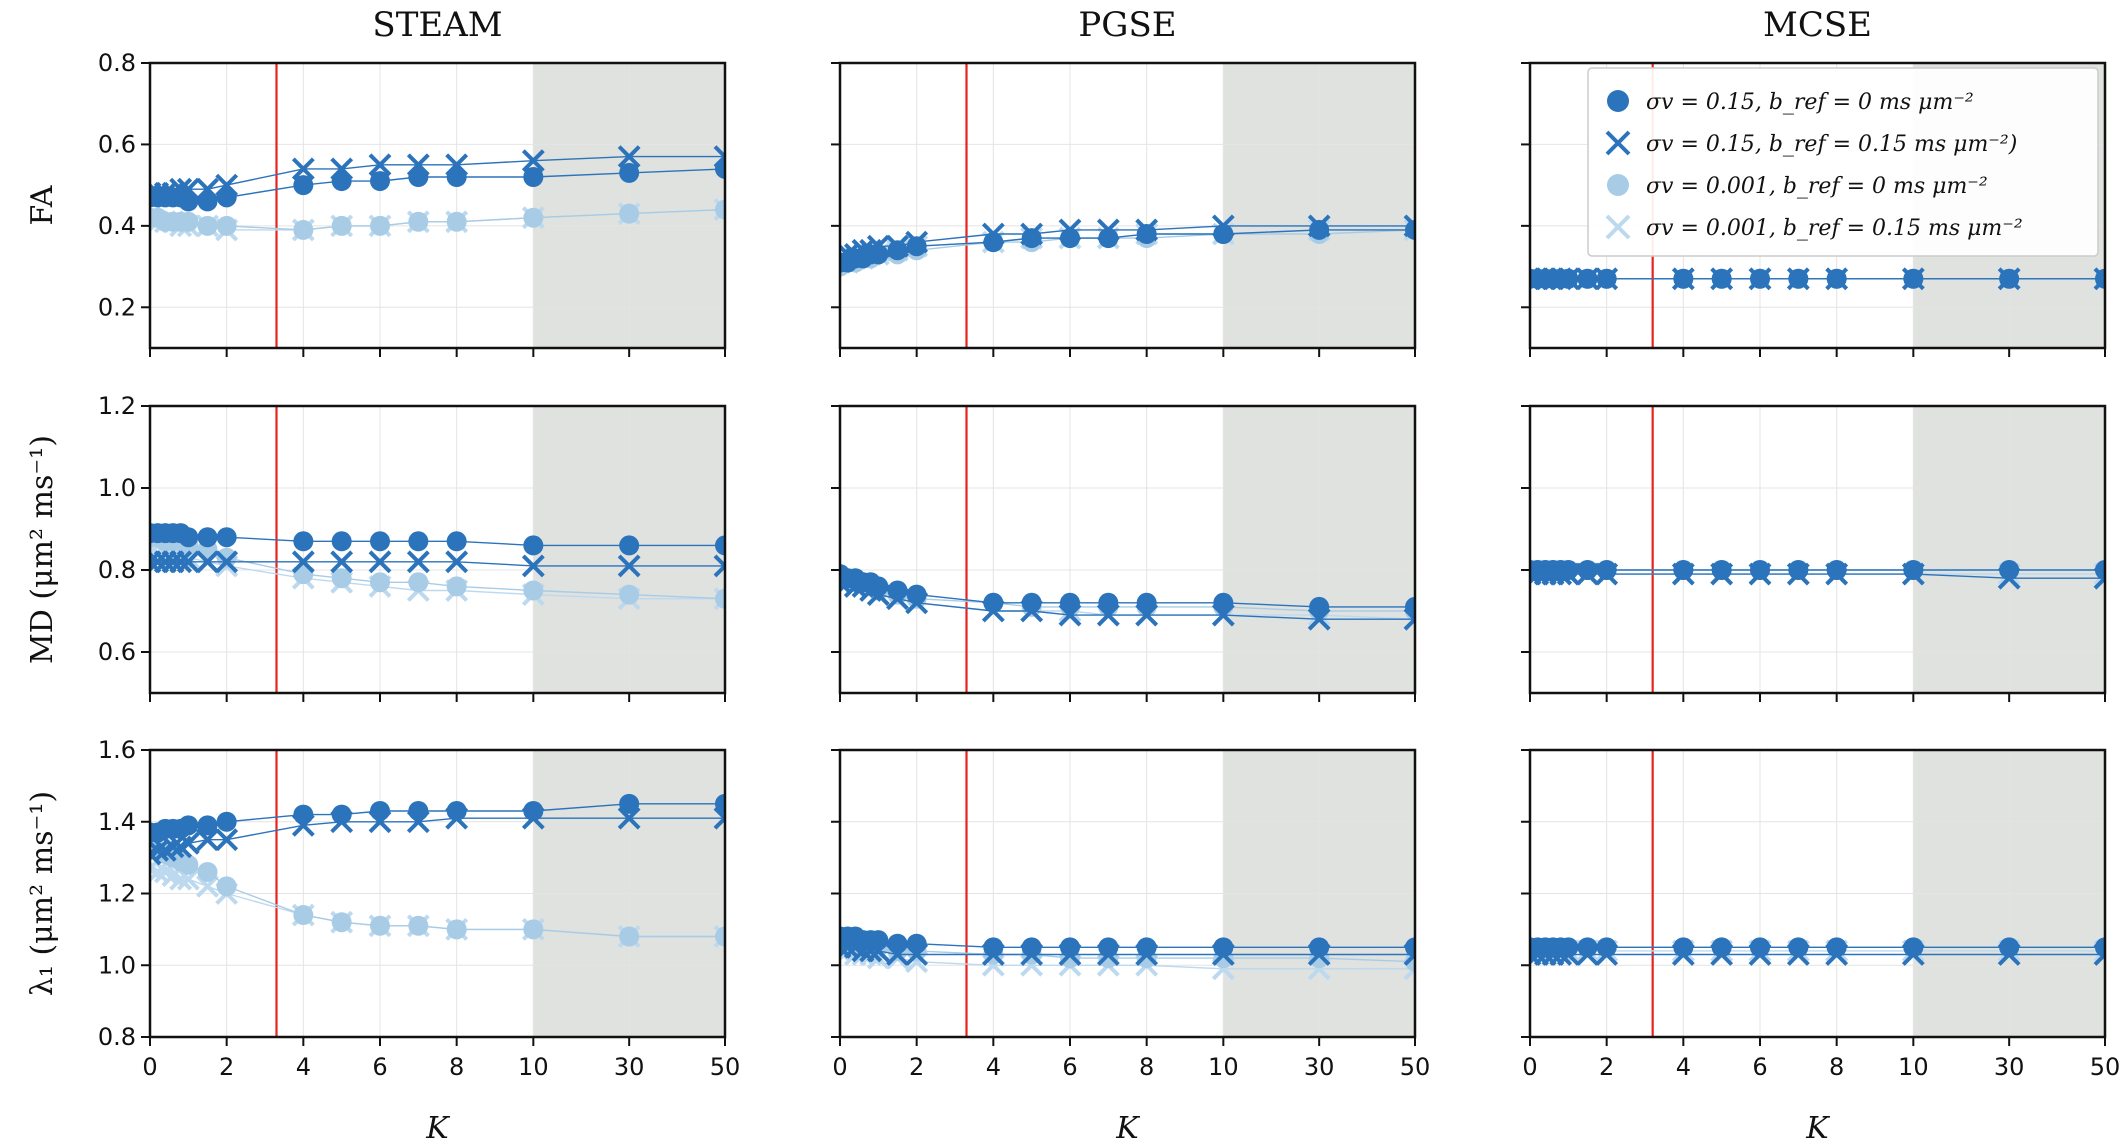 The height and width of the screenshot is (1145, 2128). I want to click on panel-steam-row1: 0.6 0.8 1.0 1.2, so click(412, 547).